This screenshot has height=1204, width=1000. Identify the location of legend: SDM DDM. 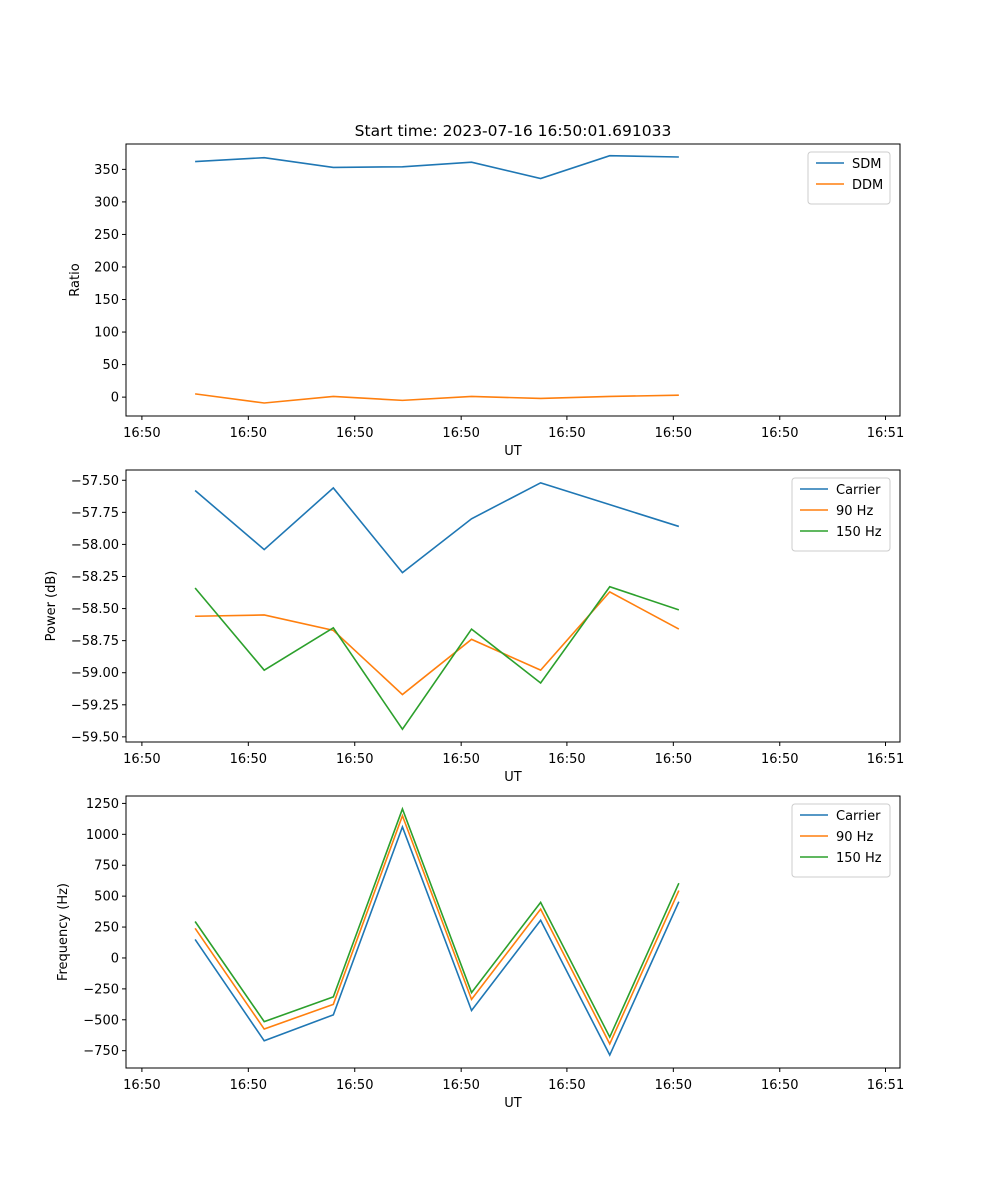
(849, 178).